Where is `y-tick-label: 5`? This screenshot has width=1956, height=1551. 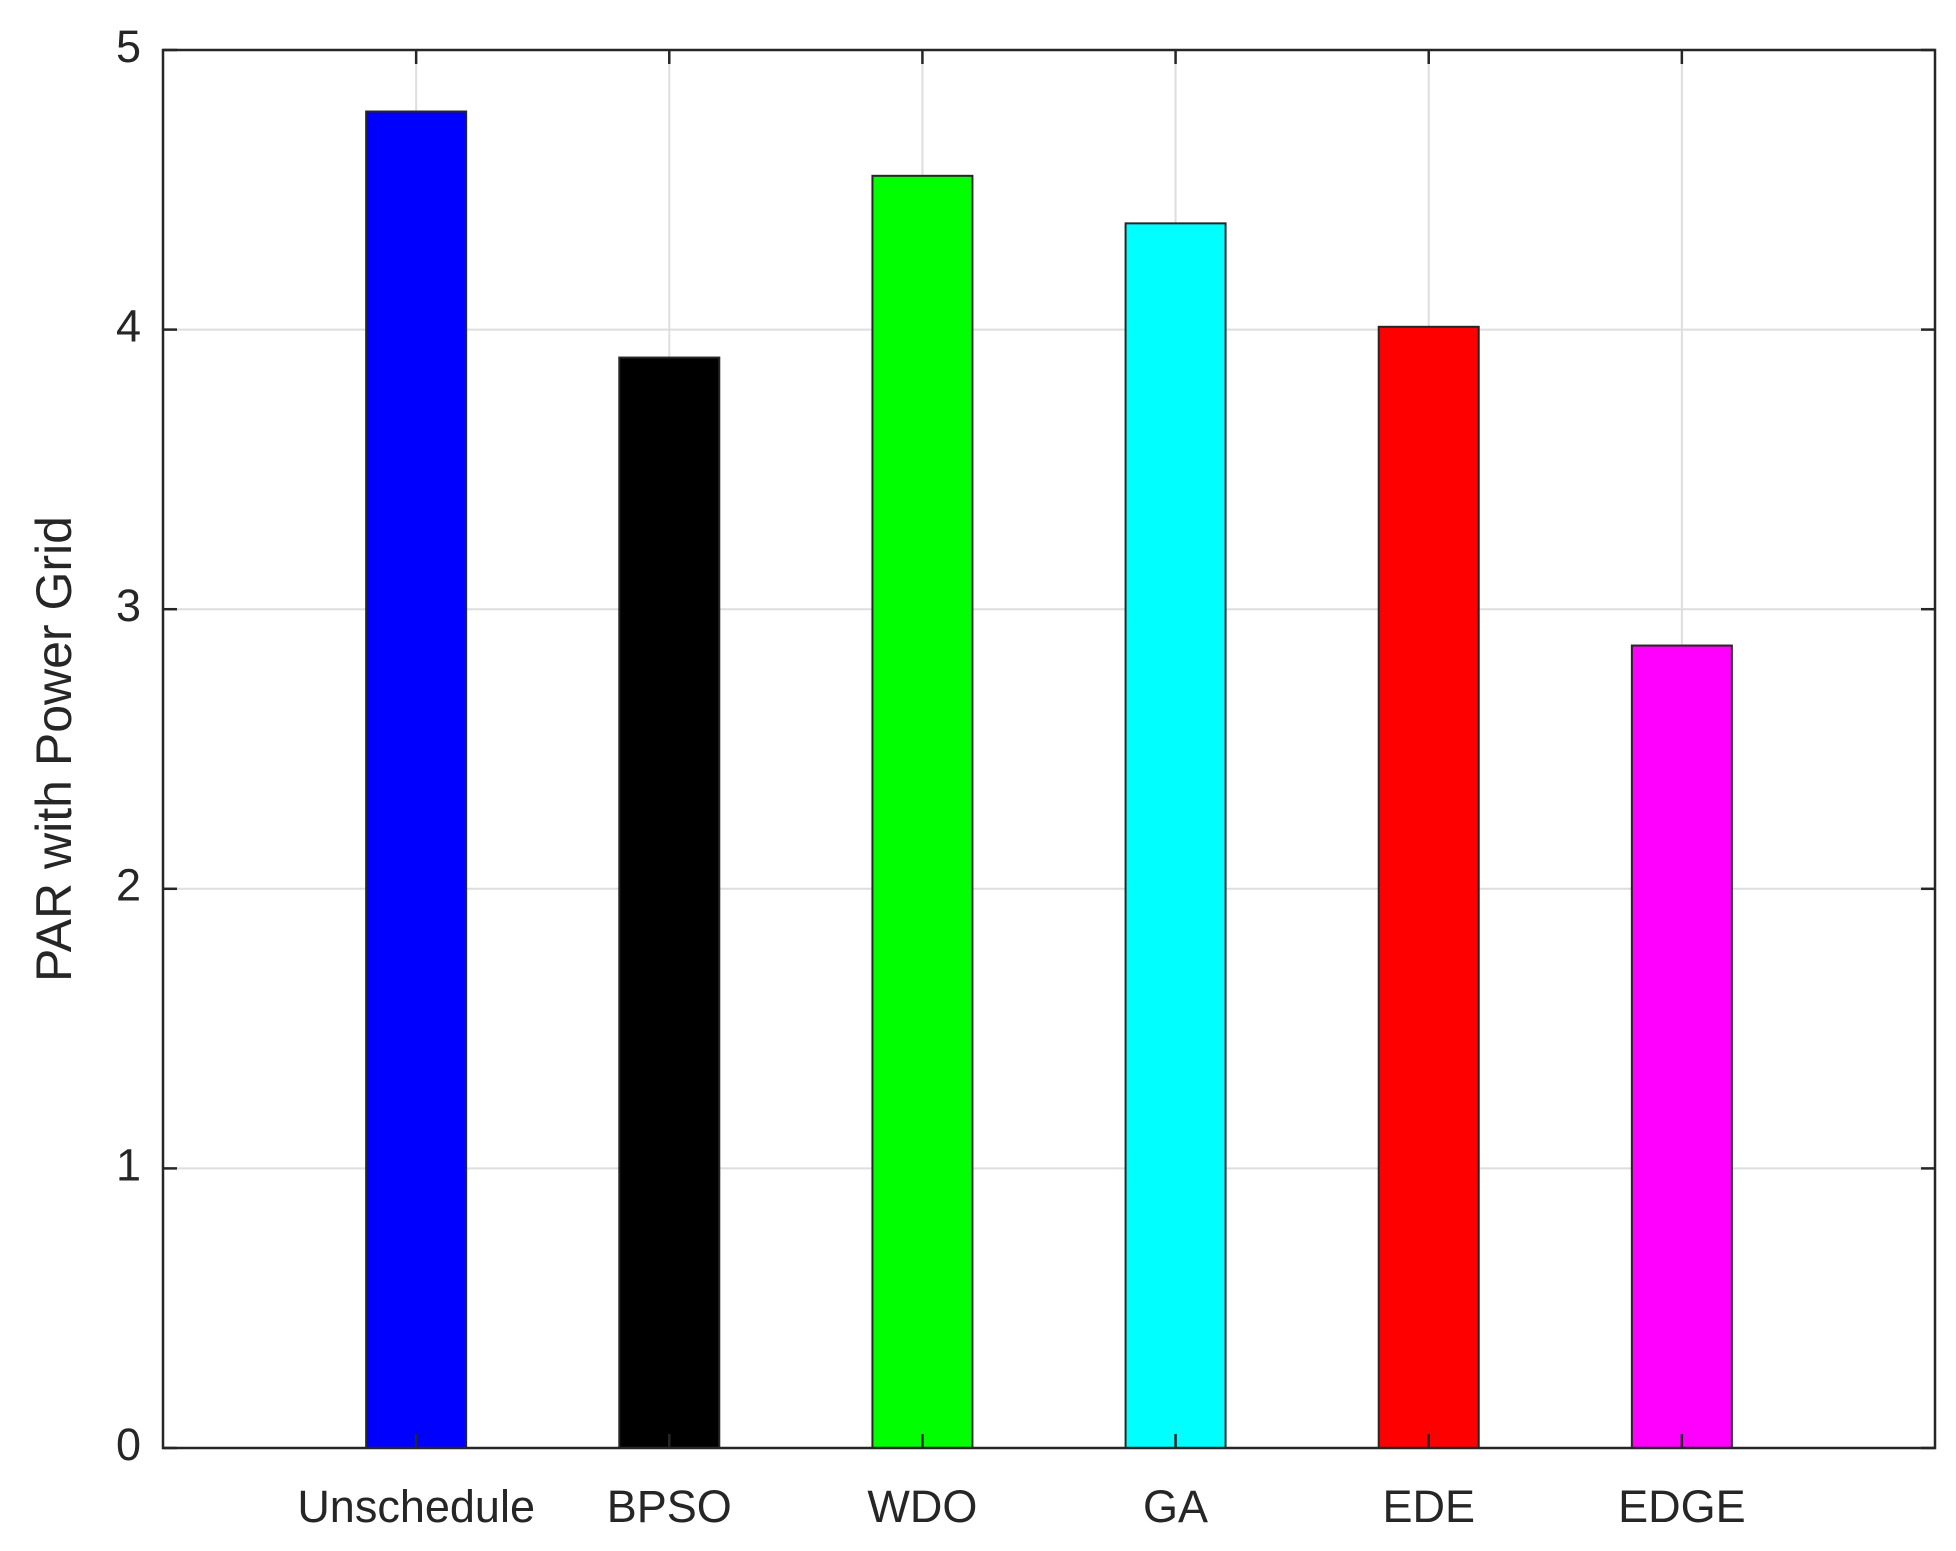
y-tick-label: 5 is located at coordinates (128, 46).